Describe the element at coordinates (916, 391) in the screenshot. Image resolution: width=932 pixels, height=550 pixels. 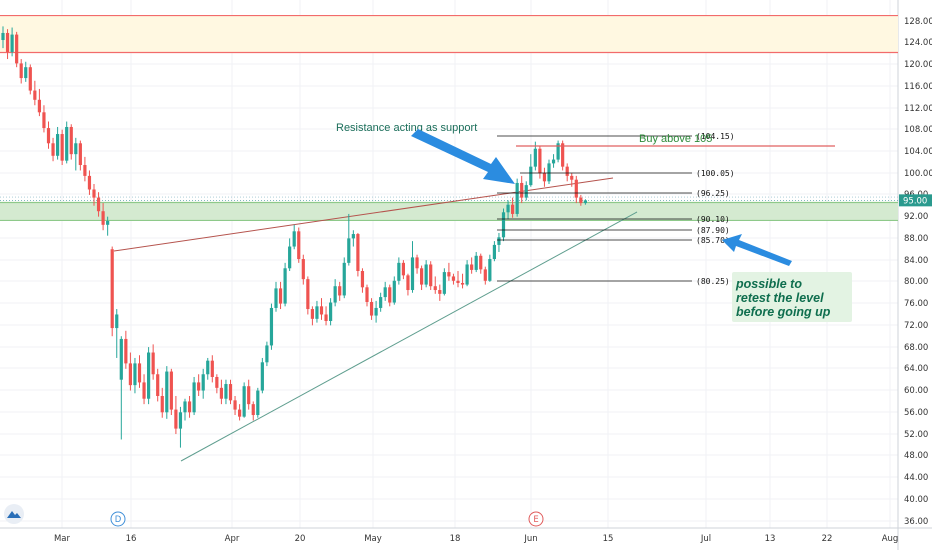
I see `y-tick-label: 60.00` at that location.